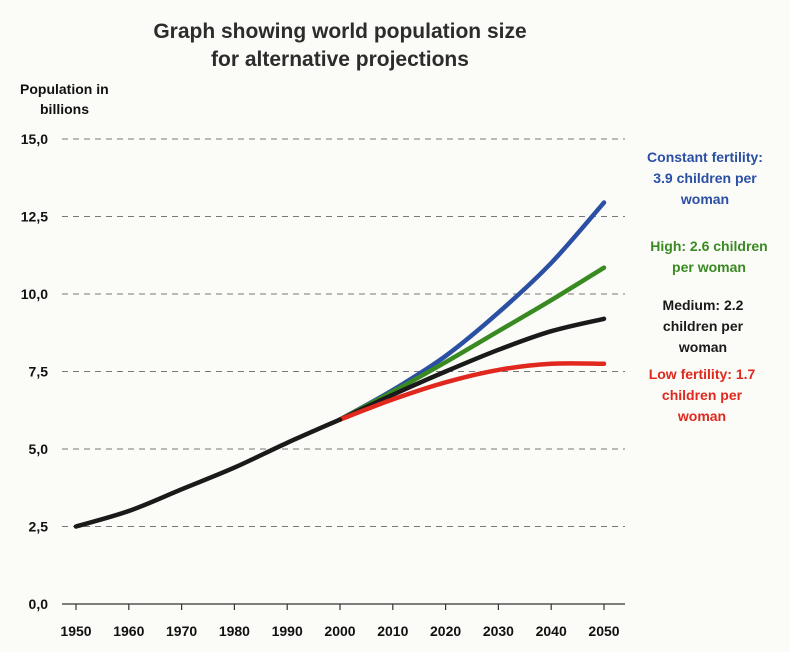 This screenshot has height=652, width=790. What do you see at coordinates (181, 631) in the screenshot?
I see `x-tick-label: 1970` at bounding box center [181, 631].